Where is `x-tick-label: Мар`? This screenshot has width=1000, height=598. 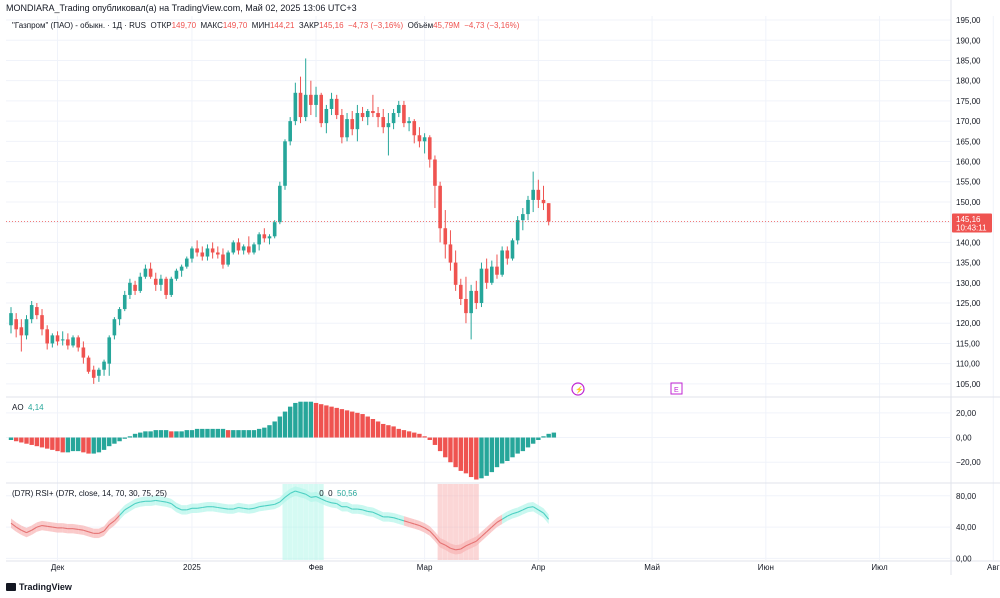
x-tick-label: Мар is located at coordinates (425, 567).